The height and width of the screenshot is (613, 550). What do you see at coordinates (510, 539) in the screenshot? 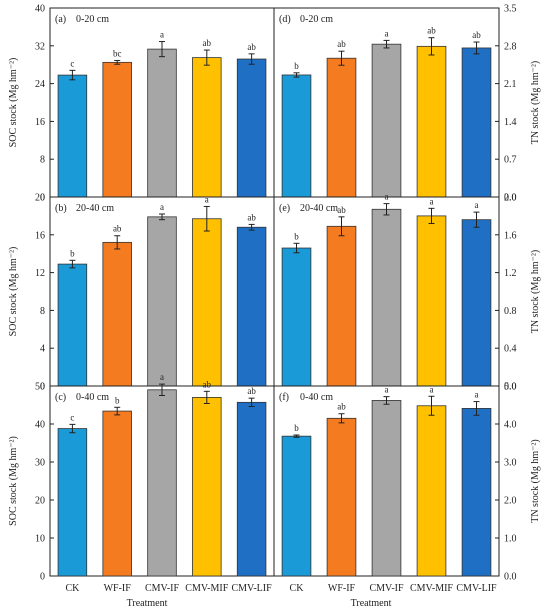
I see `y-tick-label: 1.0` at bounding box center [510, 539].